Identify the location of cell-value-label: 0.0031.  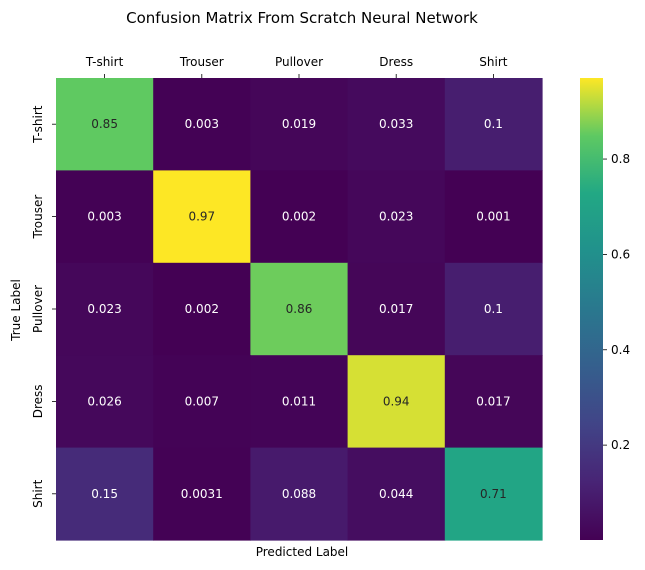
(202, 494).